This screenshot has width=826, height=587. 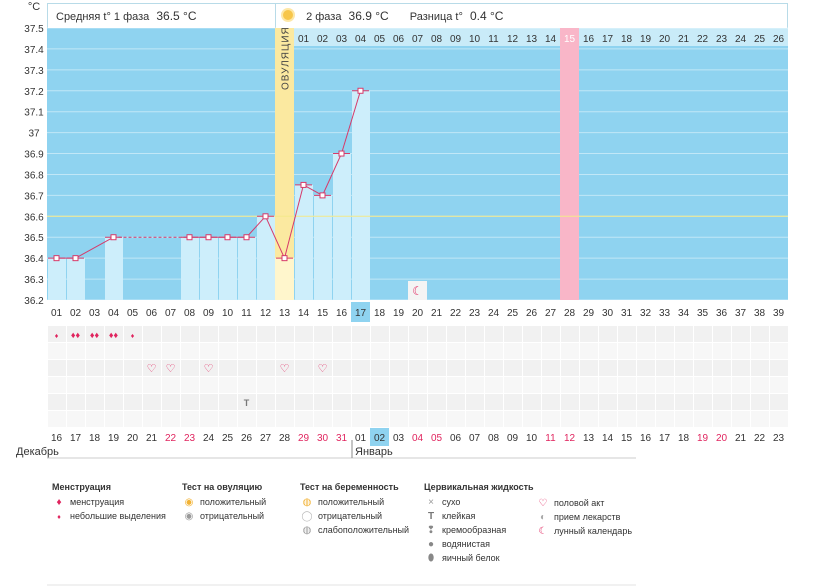 I want to click on legend-item: ♡ половой акт, so click(x=584, y=503).